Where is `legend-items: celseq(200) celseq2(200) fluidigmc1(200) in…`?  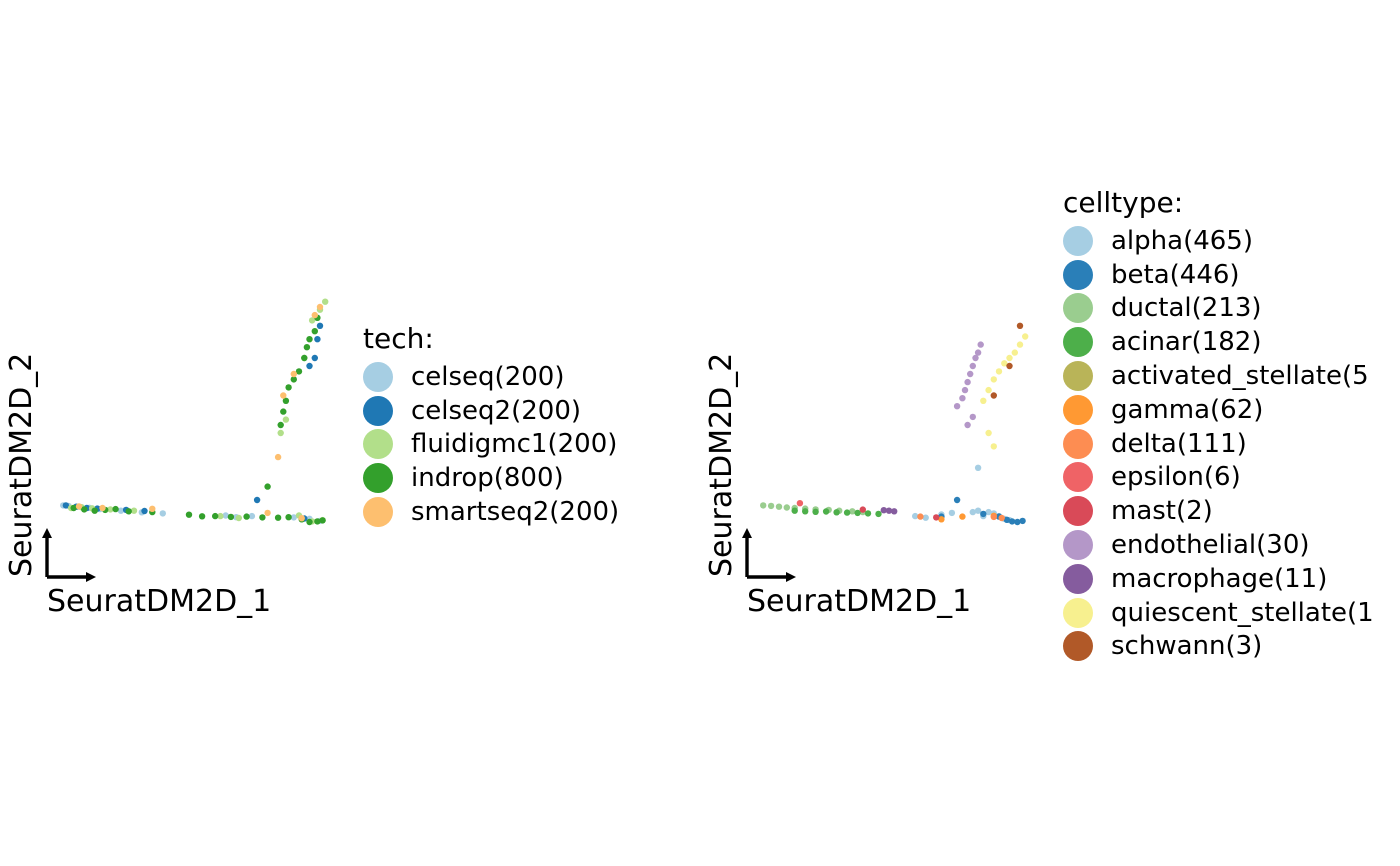
legend-items: celseq(200) celseq2(200) fluidigmc1(200) in… is located at coordinates (491, 444).